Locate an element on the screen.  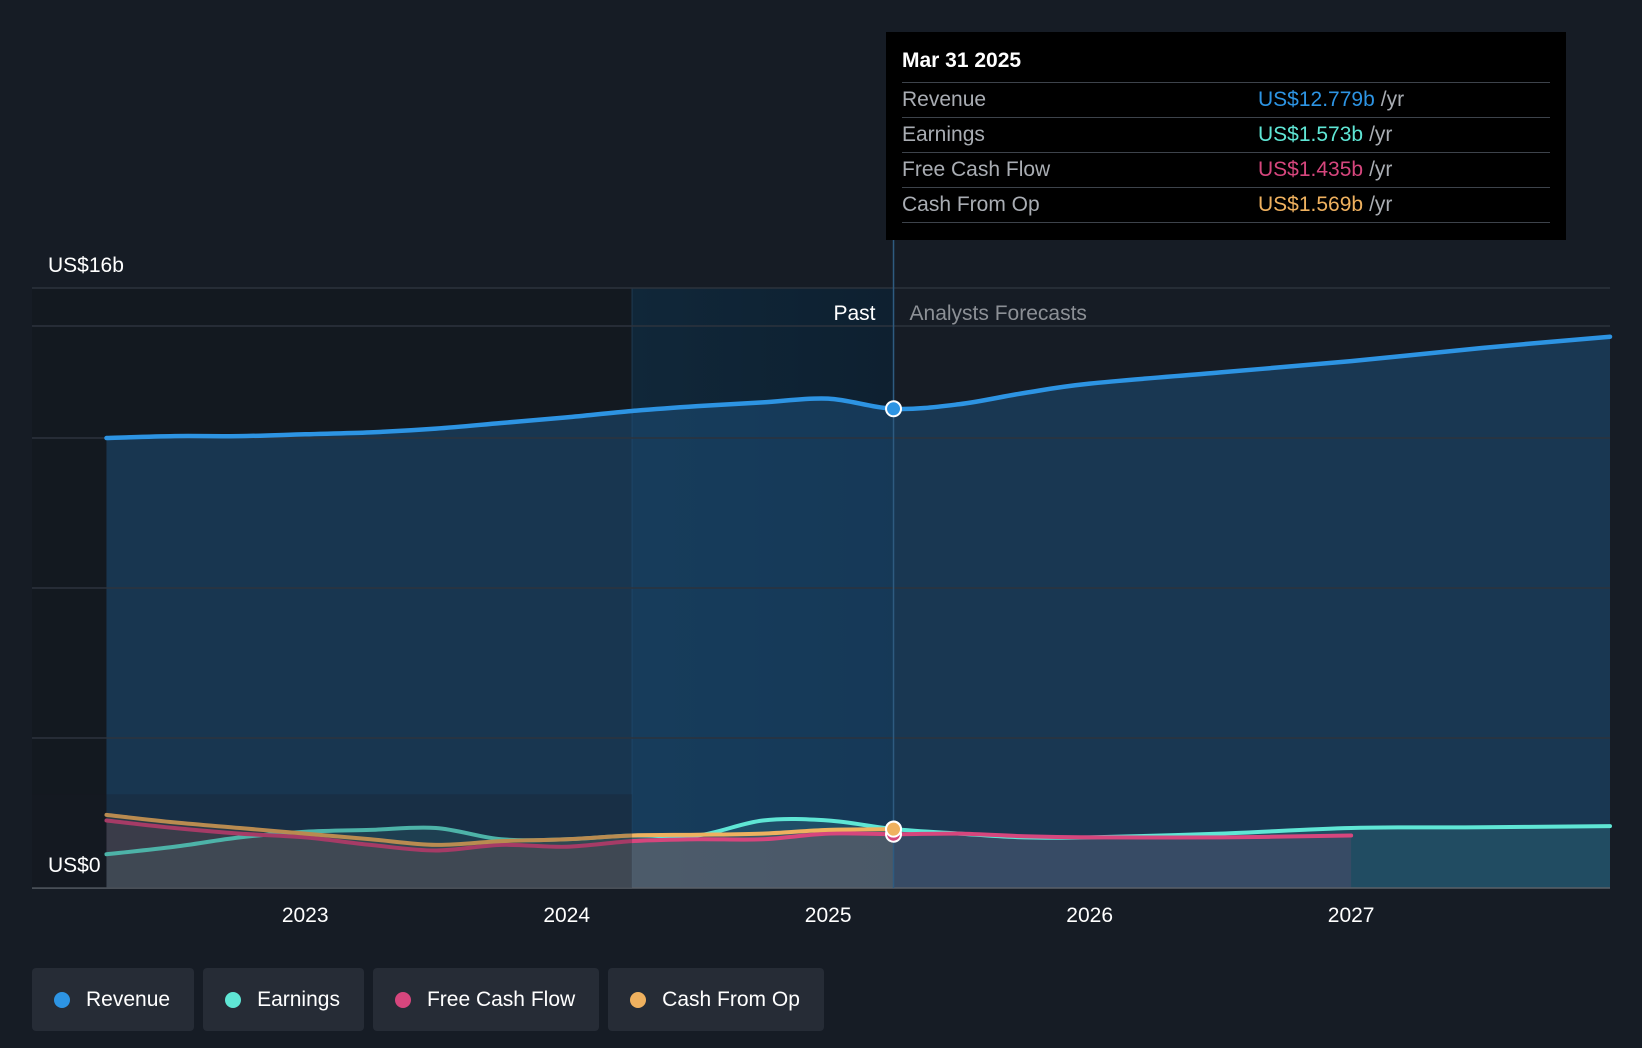
series-line-free-cash-flow is located at coordinates (729, 835).